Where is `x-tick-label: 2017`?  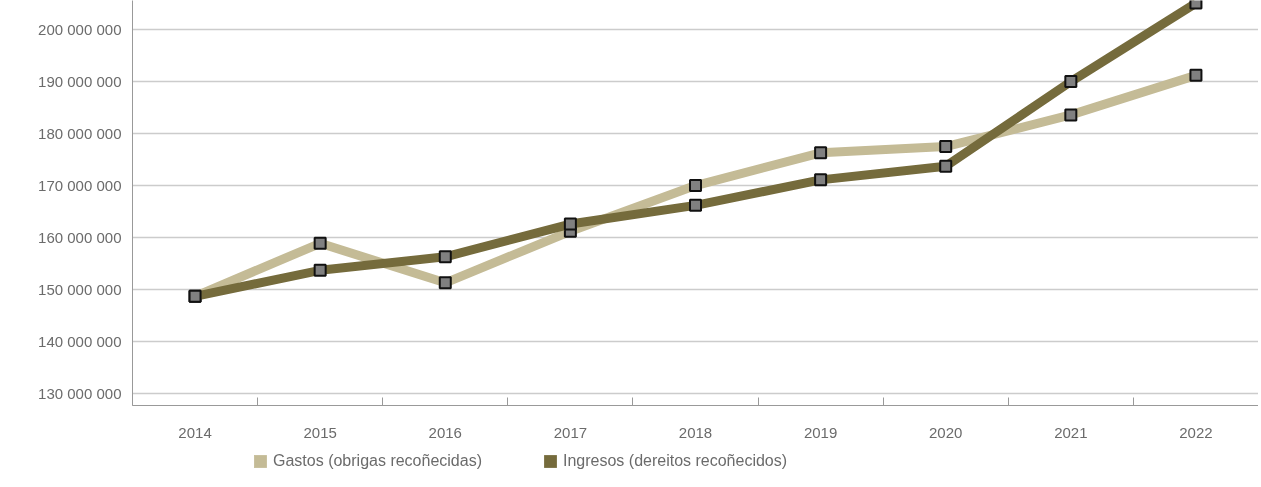 x-tick-label: 2017 is located at coordinates (570, 432).